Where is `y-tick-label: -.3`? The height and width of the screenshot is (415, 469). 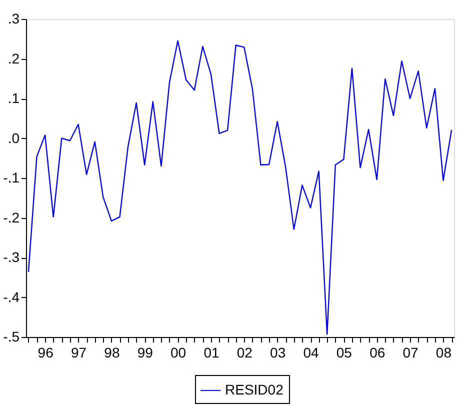 y-tick-label: -.3 is located at coordinates (11, 257).